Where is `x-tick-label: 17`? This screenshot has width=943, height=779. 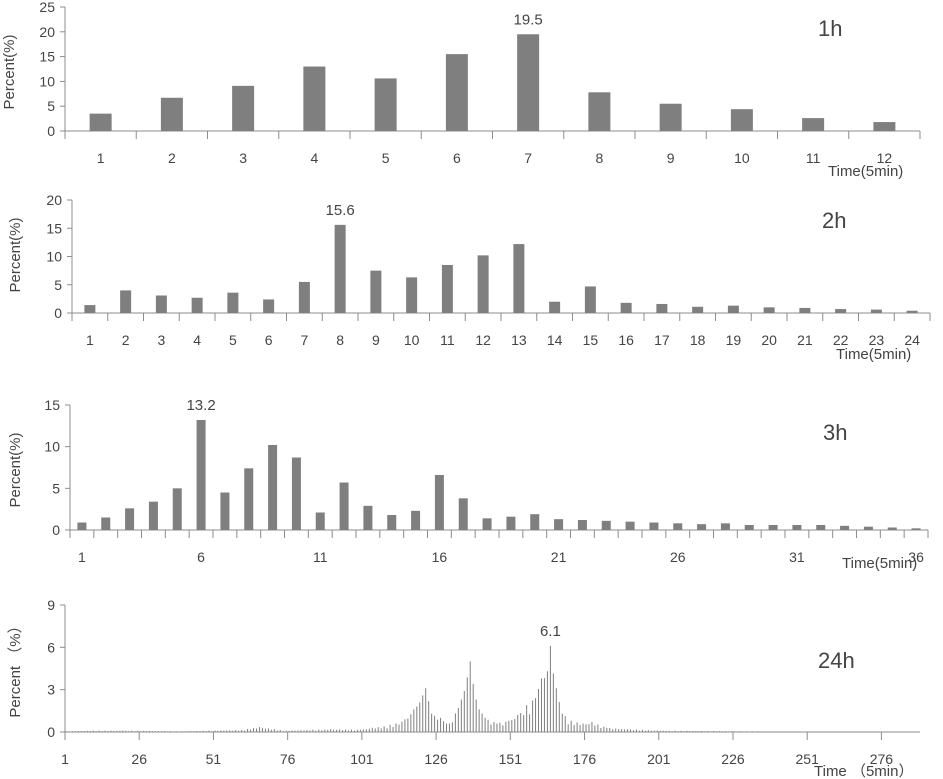 x-tick-label: 17 is located at coordinates (662, 340).